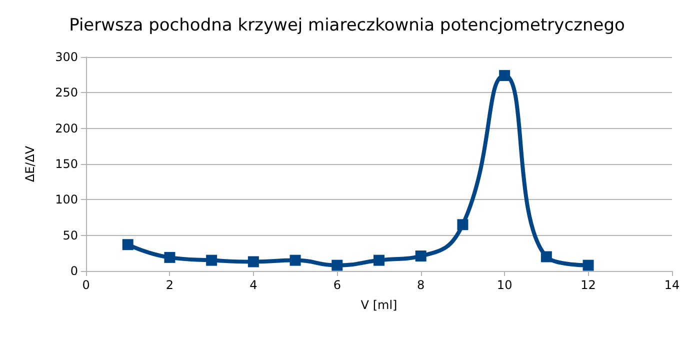 The height and width of the screenshot is (339, 694). Describe the element at coordinates (66, 57) in the screenshot. I see `y-tick-label: 300` at that location.